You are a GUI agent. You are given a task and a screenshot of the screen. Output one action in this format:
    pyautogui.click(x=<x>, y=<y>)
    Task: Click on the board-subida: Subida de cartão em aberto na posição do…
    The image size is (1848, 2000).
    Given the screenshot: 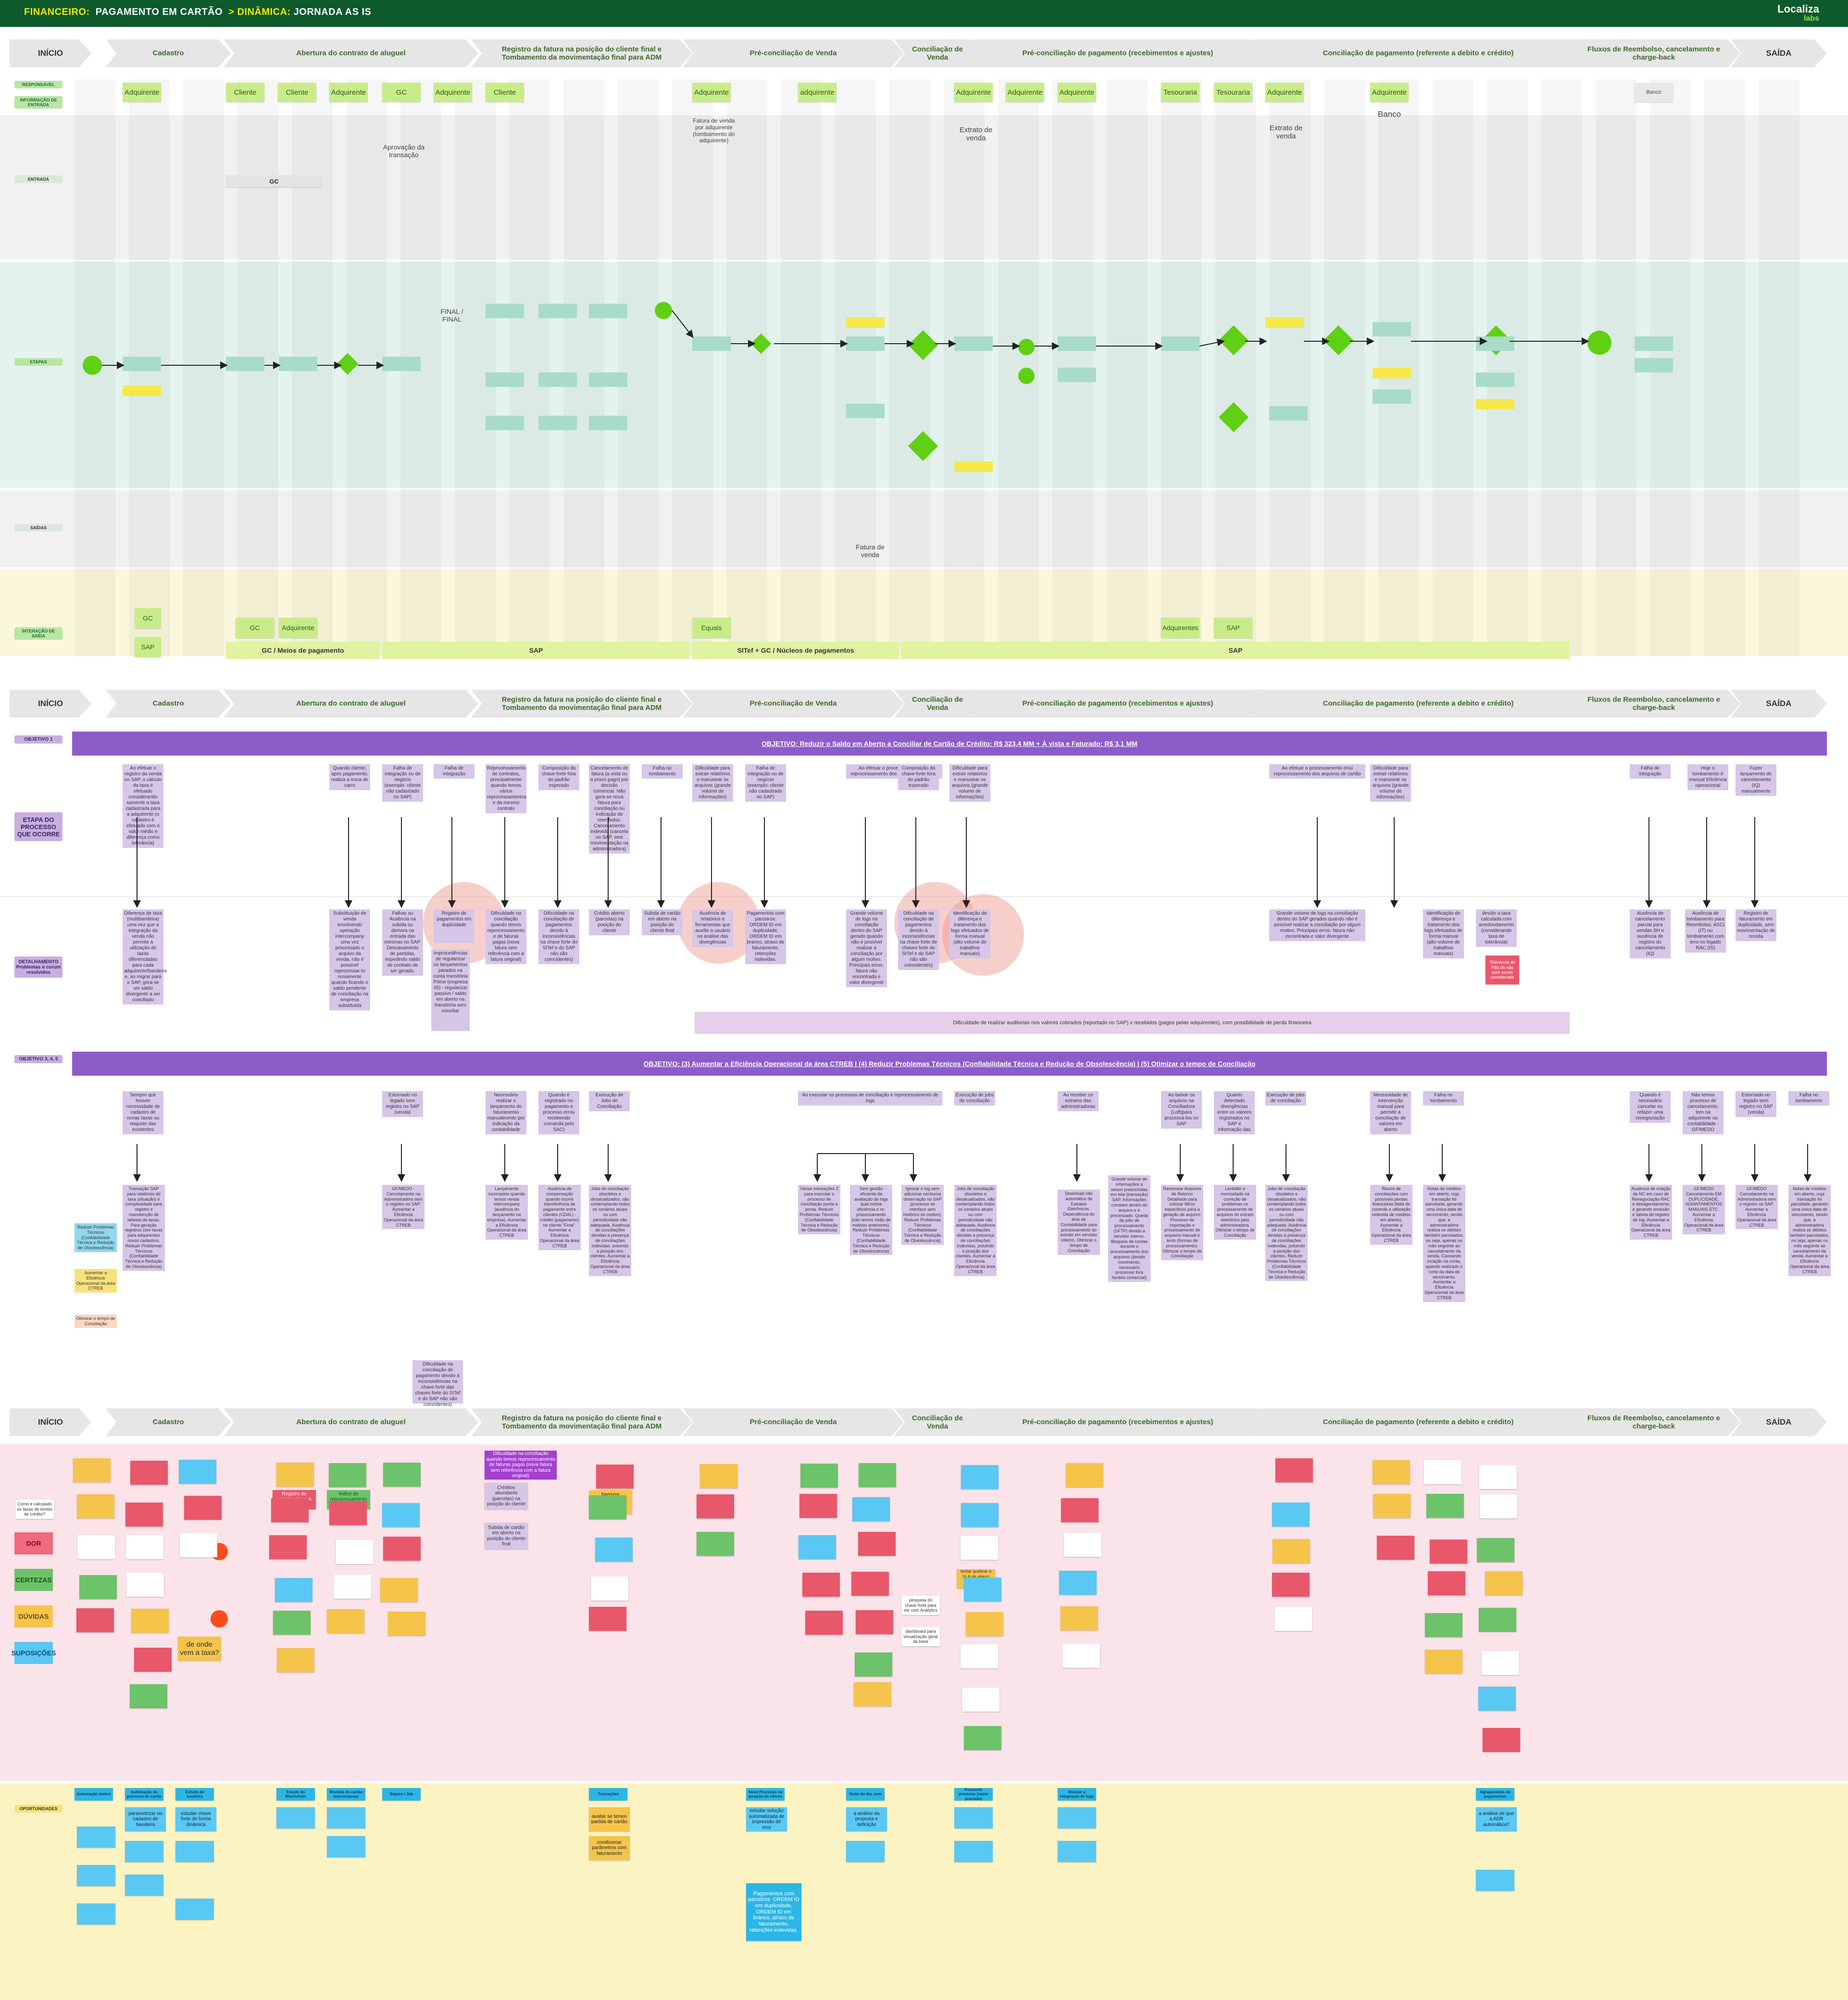 What is the action you would take?
    pyautogui.click(x=507, y=1536)
    